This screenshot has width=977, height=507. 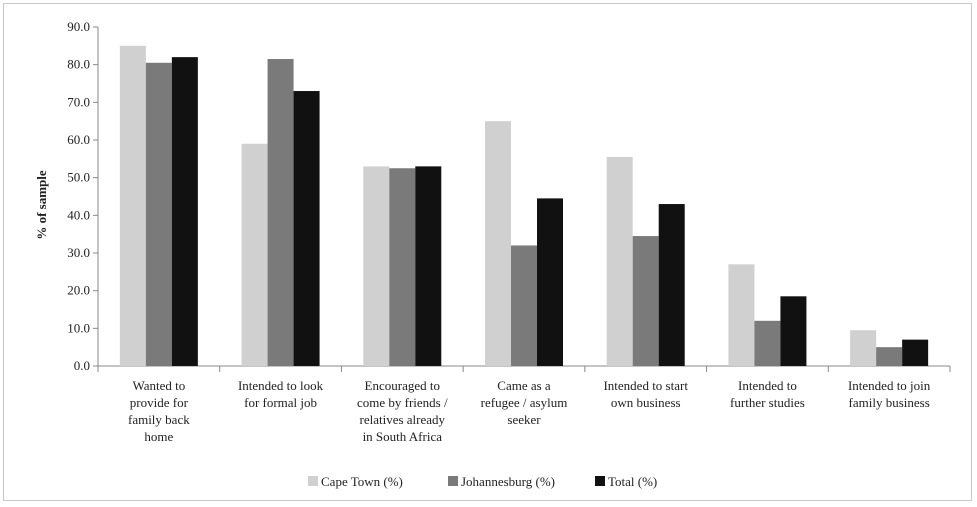 I want to click on y-tick-label: 90.0, so click(x=78, y=26).